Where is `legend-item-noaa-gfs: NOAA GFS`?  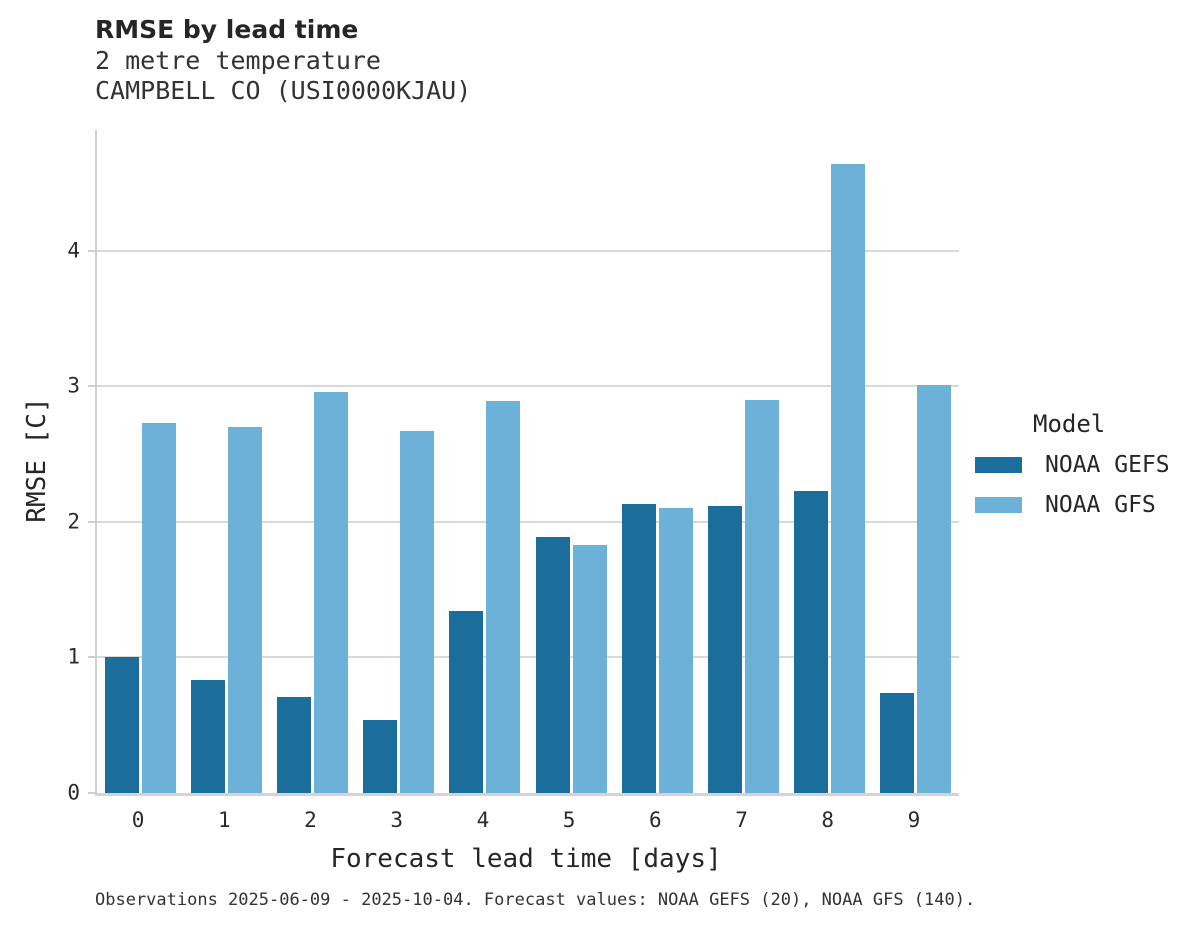
legend-item-noaa-gfs: NOAA GFS is located at coordinates (1072, 505).